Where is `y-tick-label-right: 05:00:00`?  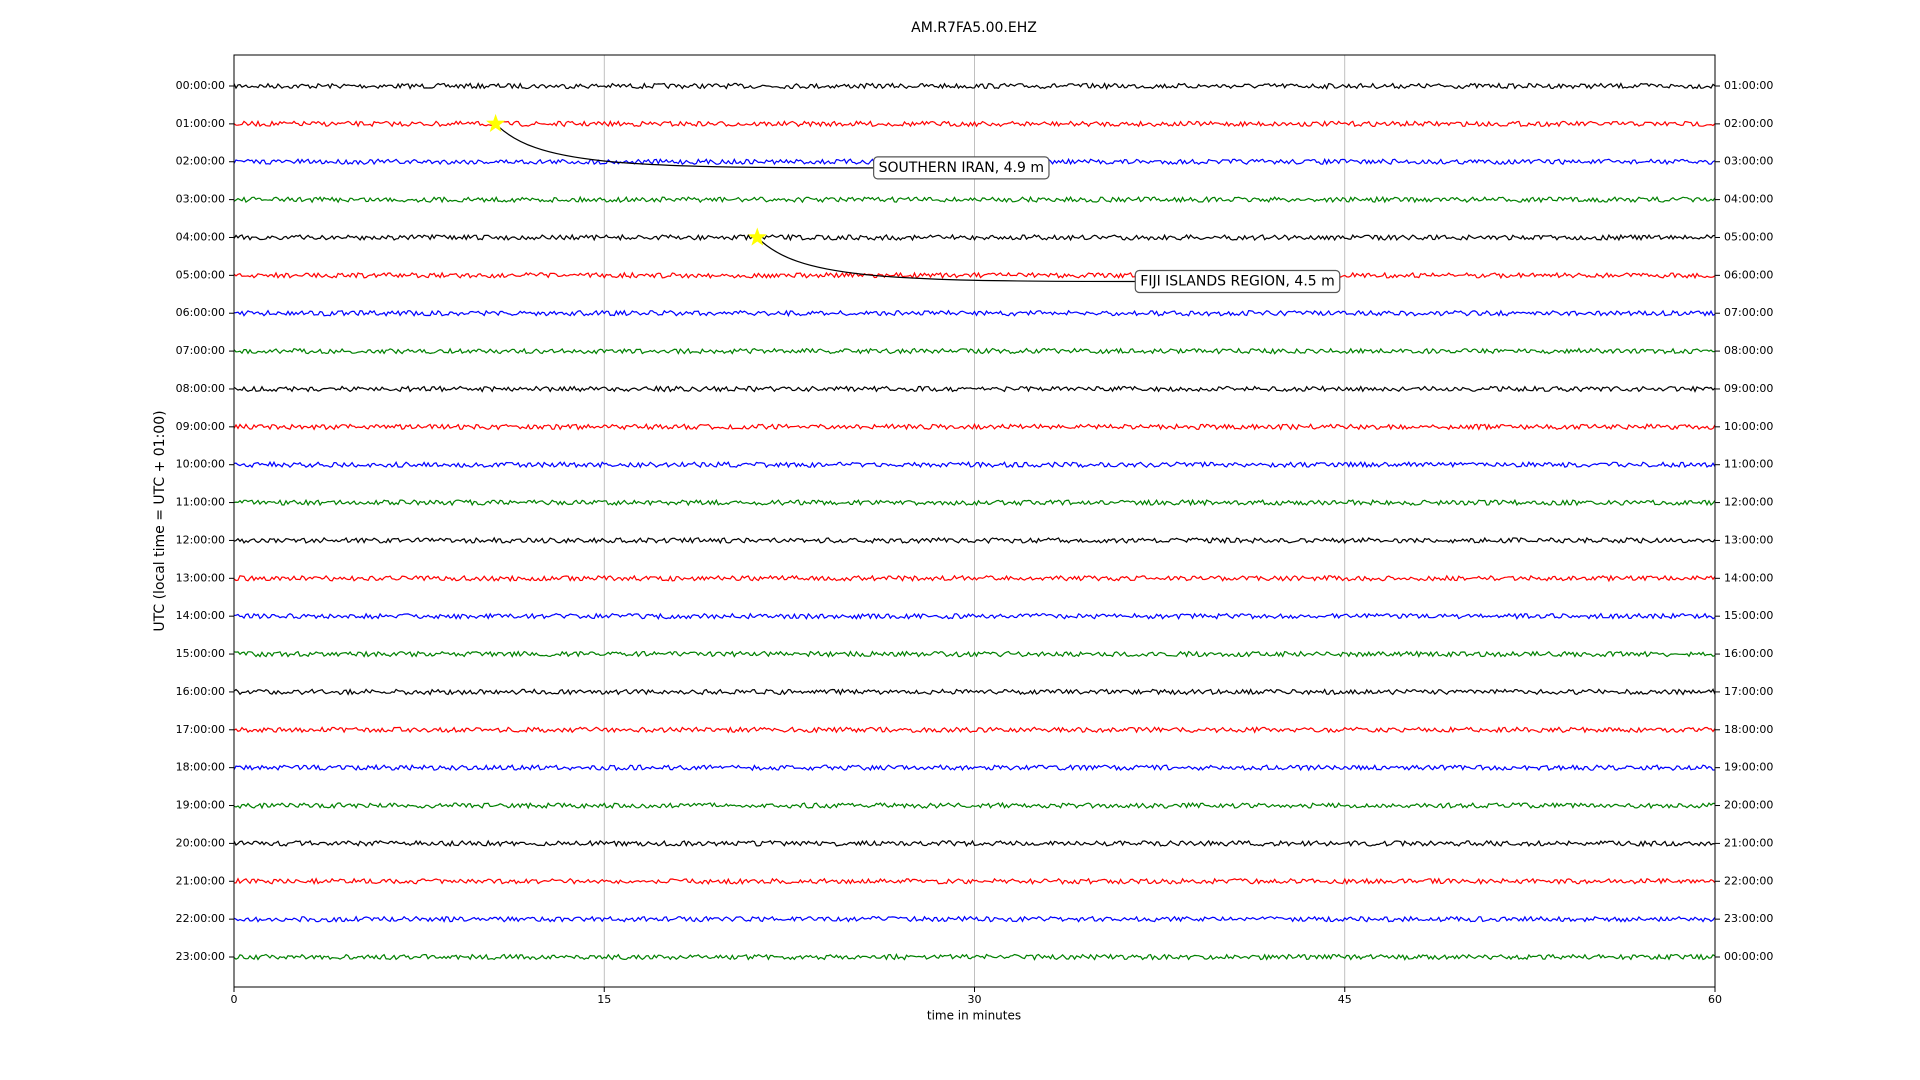
y-tick-label-right: 05:00:00 is located at coordinates (1748, 236).